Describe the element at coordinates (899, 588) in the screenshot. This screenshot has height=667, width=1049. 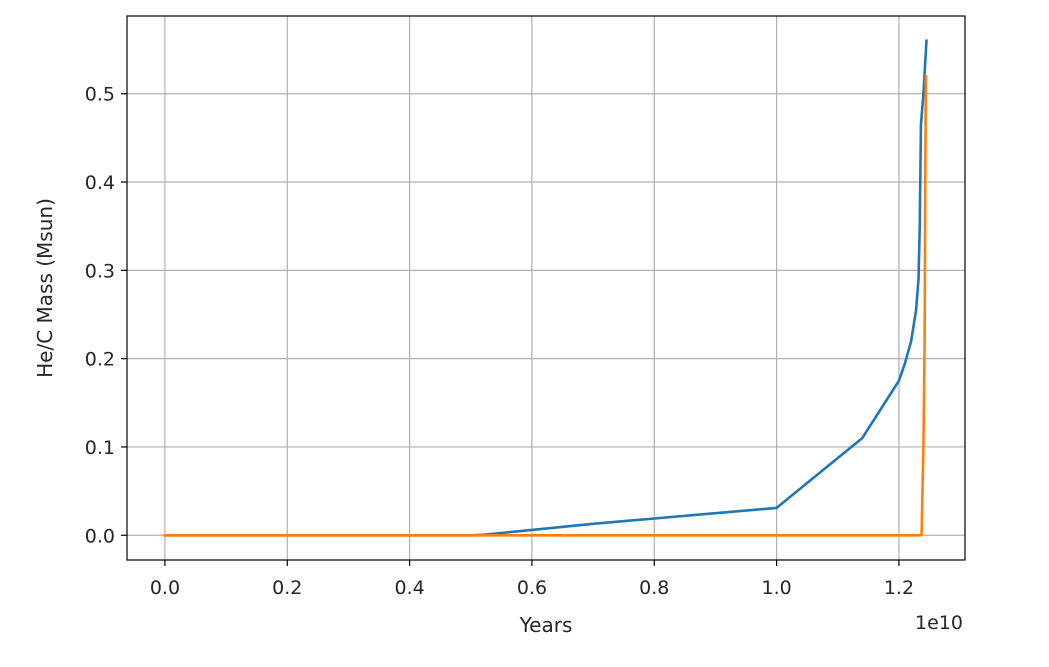
I see `x-tick-label: 1.2` at that location.